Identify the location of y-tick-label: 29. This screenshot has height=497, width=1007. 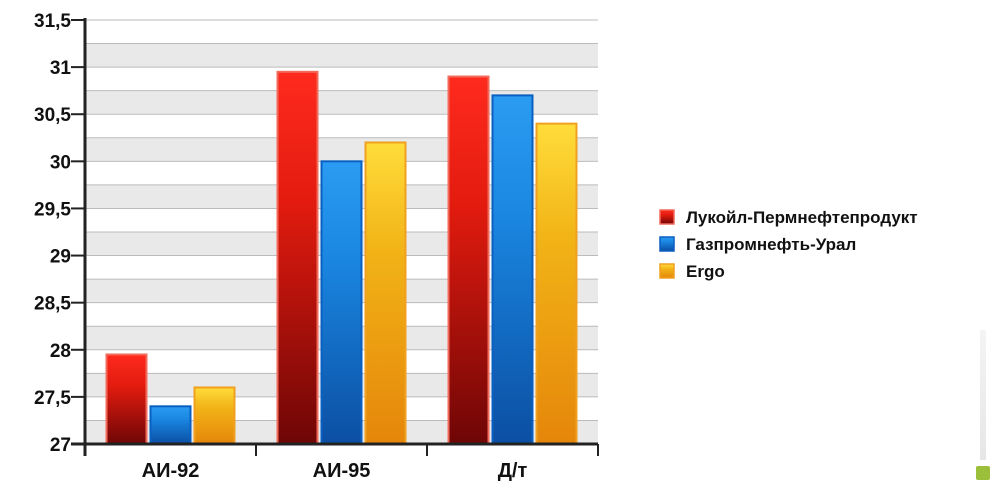
(60, 257).